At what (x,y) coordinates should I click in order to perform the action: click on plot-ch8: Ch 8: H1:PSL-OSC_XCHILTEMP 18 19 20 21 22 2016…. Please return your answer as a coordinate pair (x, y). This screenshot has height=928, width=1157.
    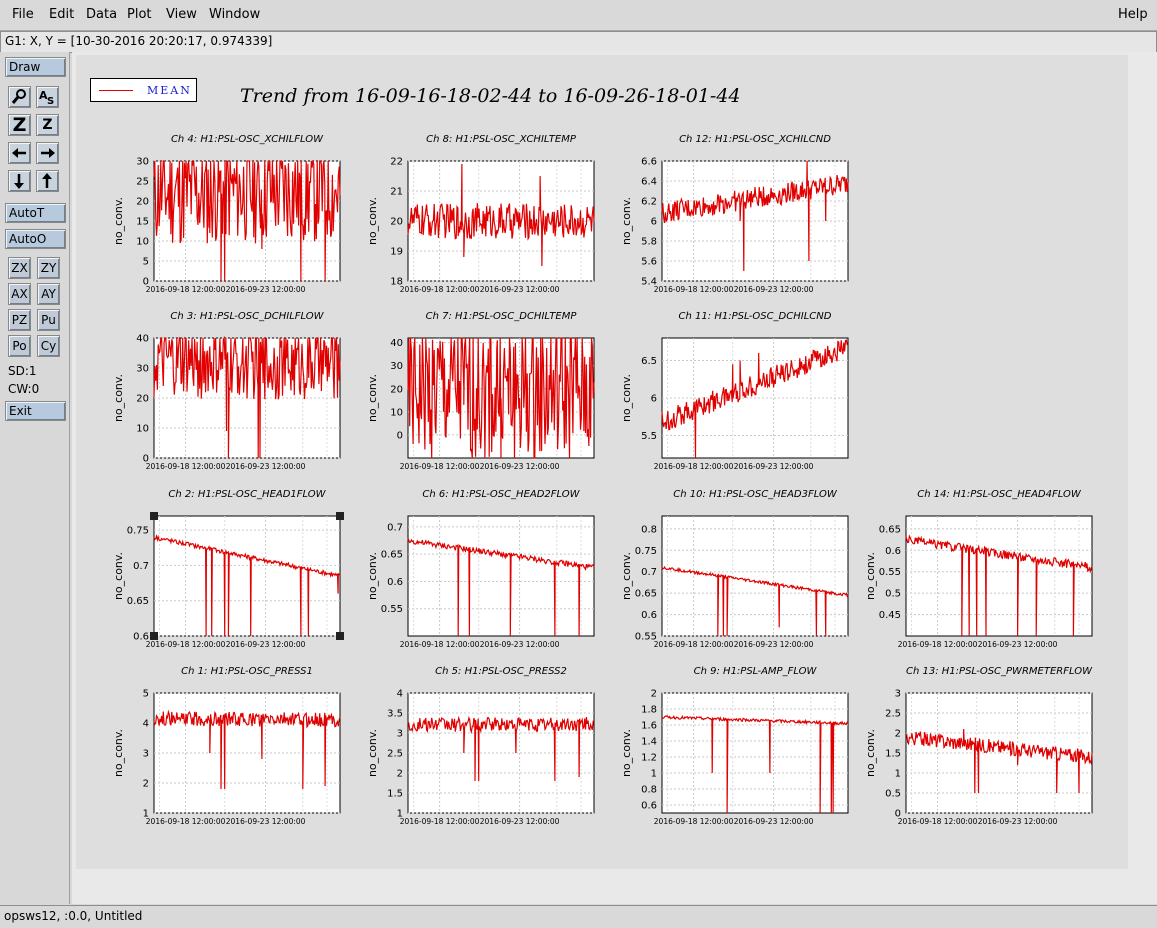
    Looking at the image, I should click on (479, 216).